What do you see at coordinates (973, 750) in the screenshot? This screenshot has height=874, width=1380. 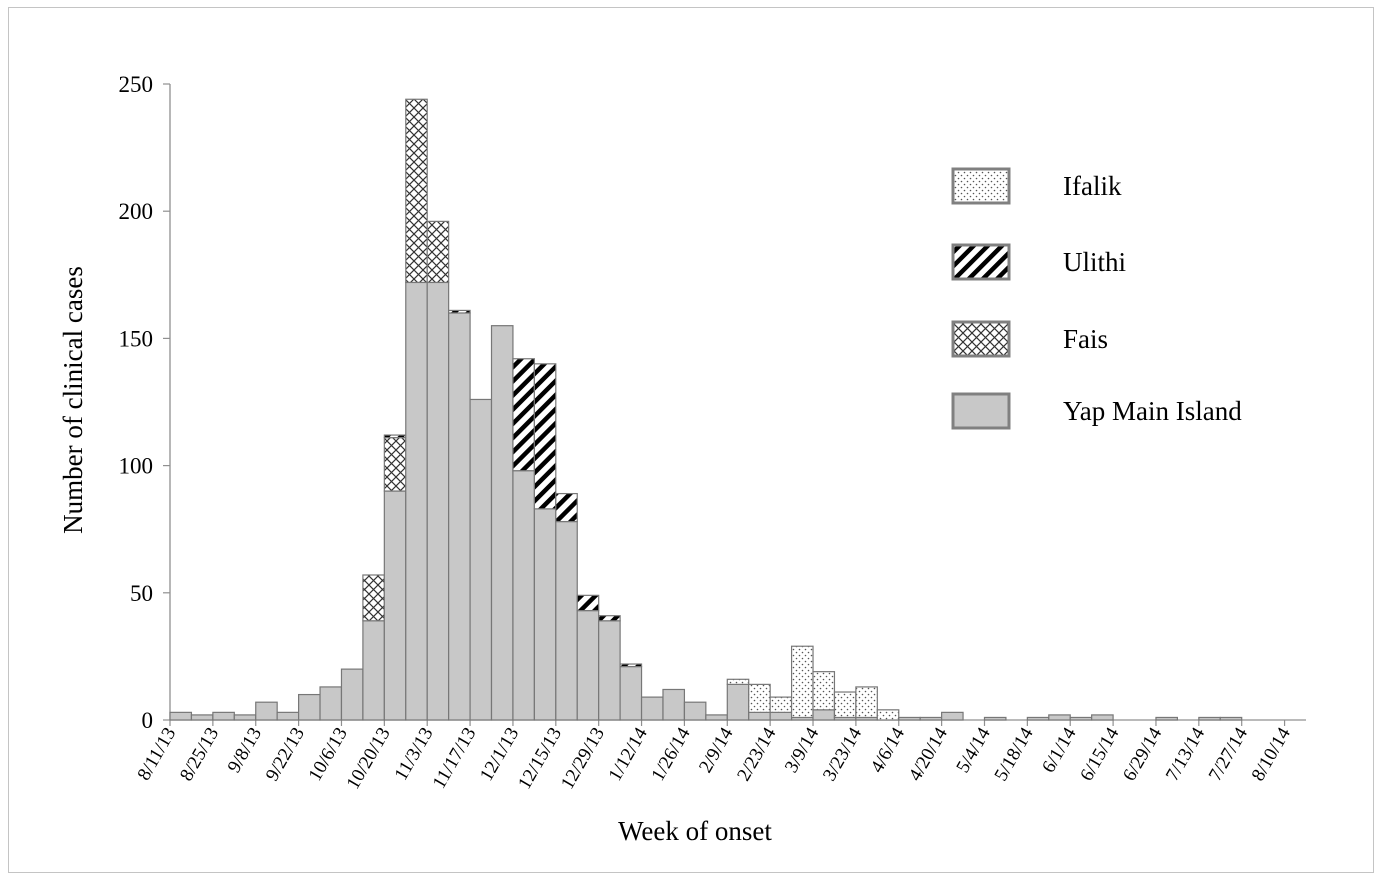 I see `x-tick-label: 5/4/14` at bounding box center [973, 750].